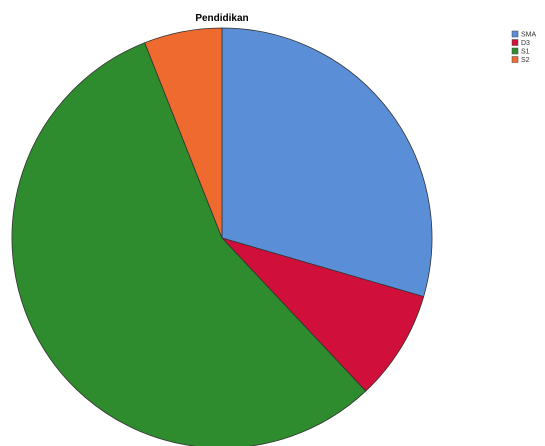  I want to click on legend-label-d3: D3, so click(525, 43).